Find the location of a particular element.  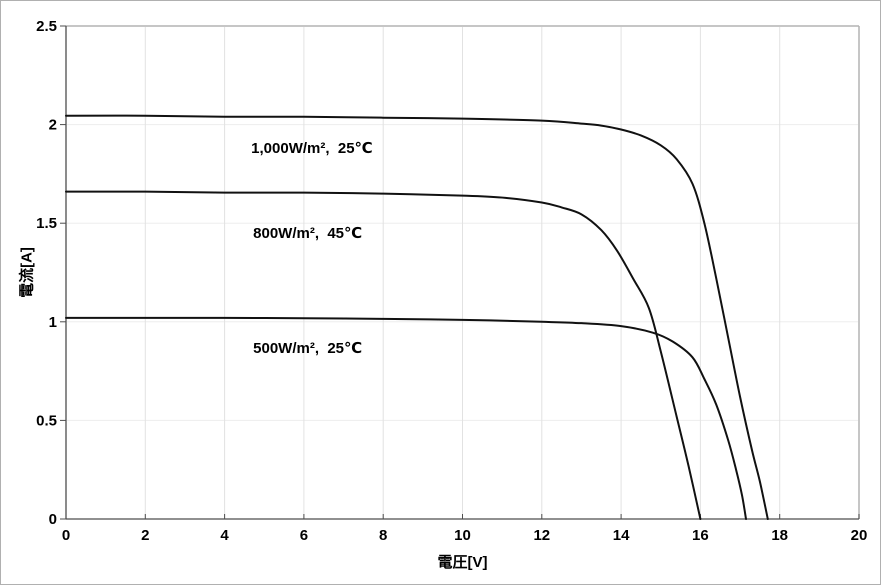

x-axis-title: 電圧[V] is located at coordinates (462, 562).